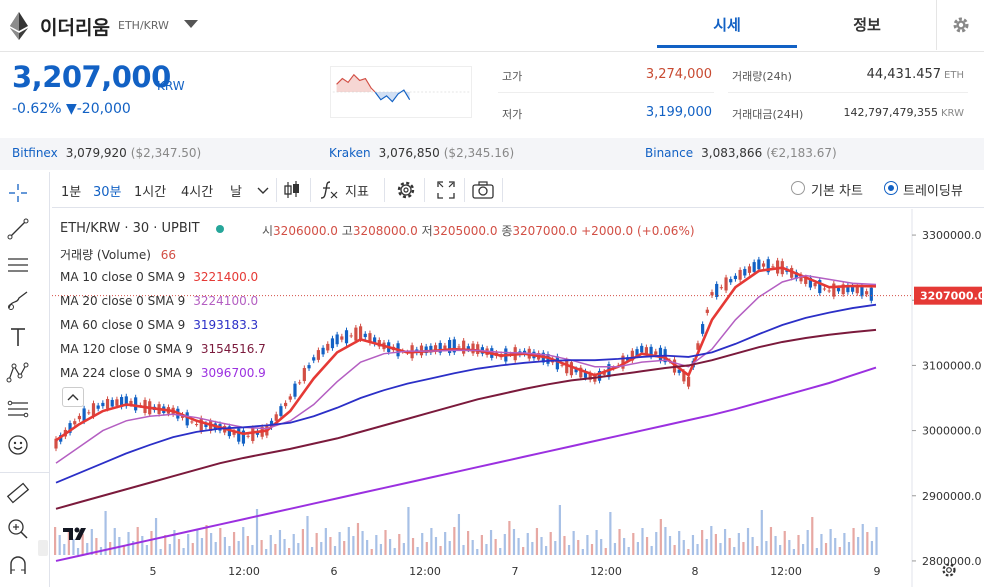 Image resolution: width=984 pixels, height=587 pixels. What do you see at coordinates (891, 188) in the screenshot?
I see `trading-view-radio` at bounding box center [891, 188].